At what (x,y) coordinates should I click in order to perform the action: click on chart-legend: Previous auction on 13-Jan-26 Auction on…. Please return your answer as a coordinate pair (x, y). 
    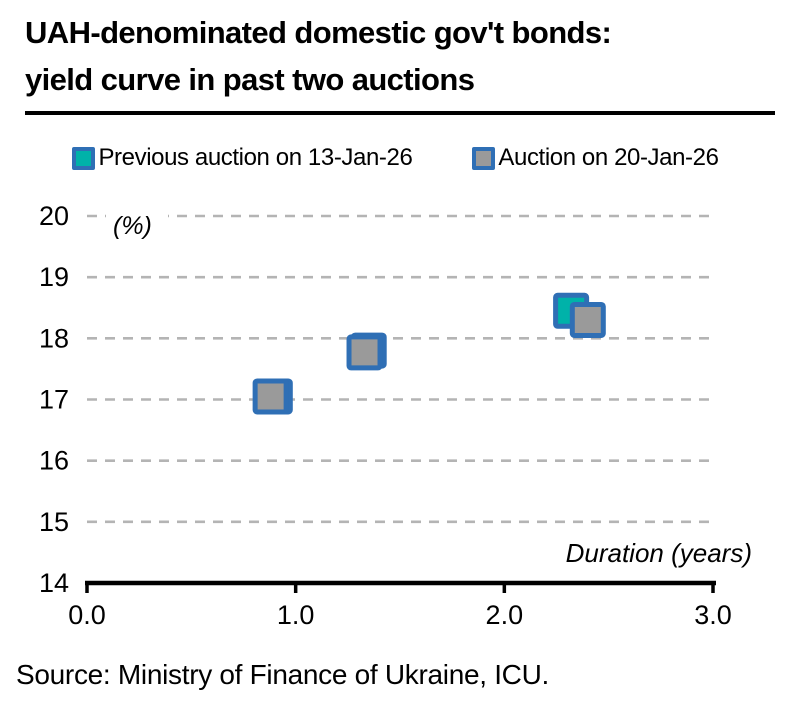
    Looking at the image, I should click on (395, 158).